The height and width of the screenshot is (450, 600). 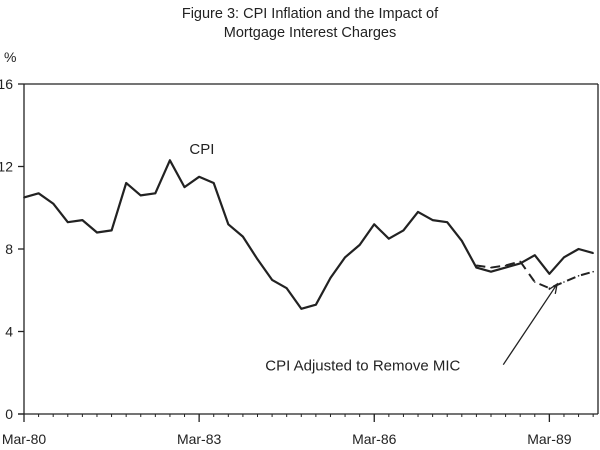 What do you see at coordinates (201, 149) in the screenshot?
I see `annotation-cpi-label: CPI` at bounding box center [201, 149].